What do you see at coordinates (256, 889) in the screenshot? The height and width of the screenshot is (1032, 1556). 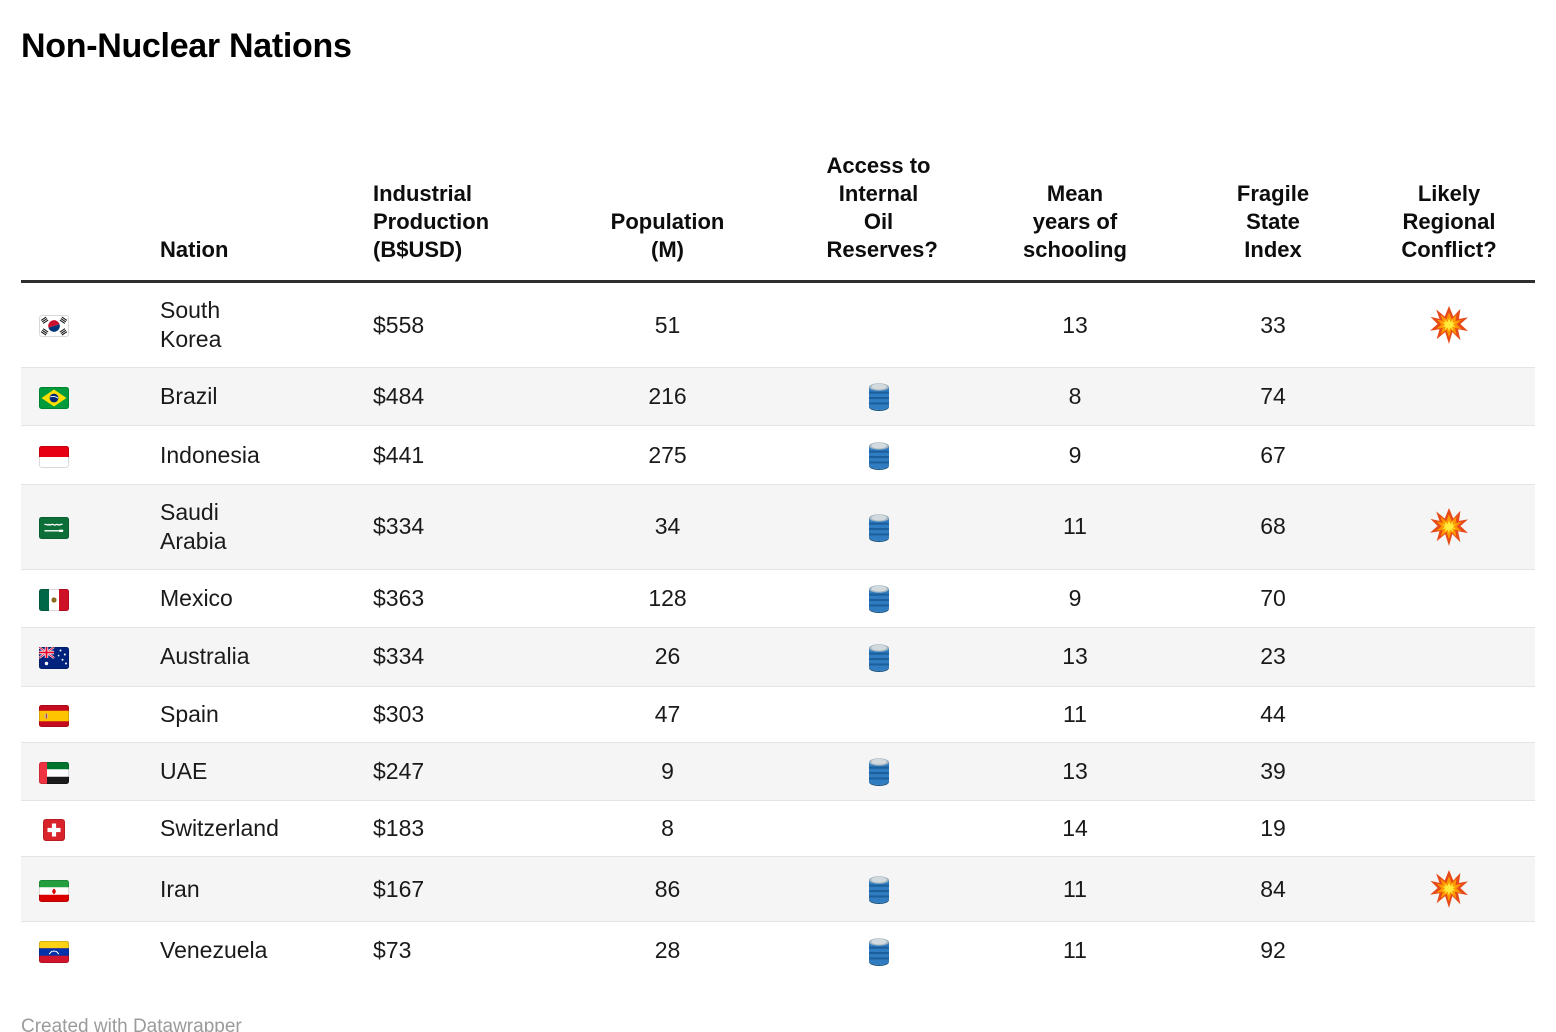 I see `cell-nation: Iran` at bounding box center [256, 889].